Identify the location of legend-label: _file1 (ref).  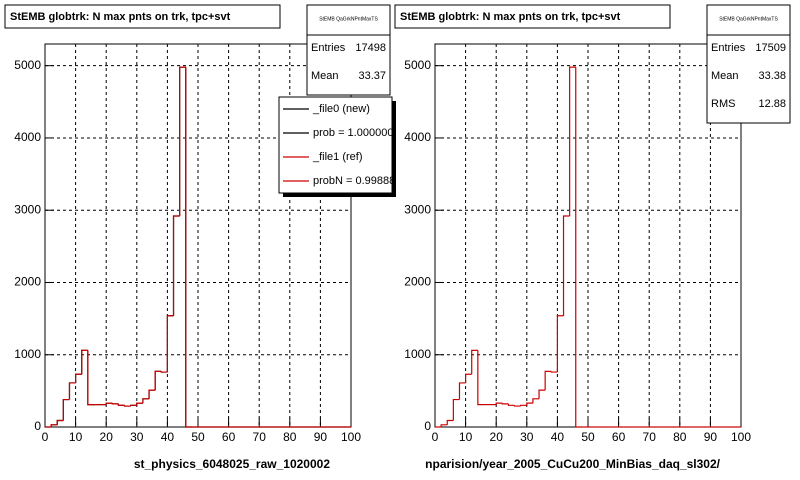
(337, 157).